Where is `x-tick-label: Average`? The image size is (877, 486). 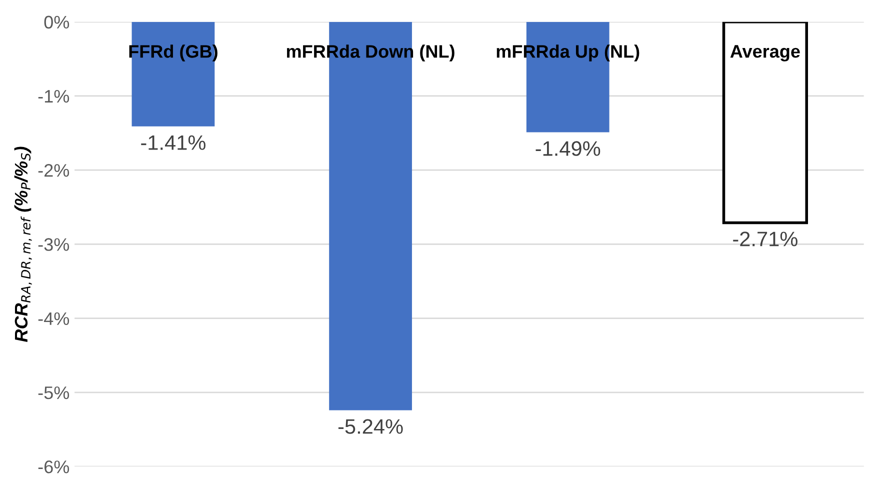 x-tick-label: Average is located at coordinates (765, 53).